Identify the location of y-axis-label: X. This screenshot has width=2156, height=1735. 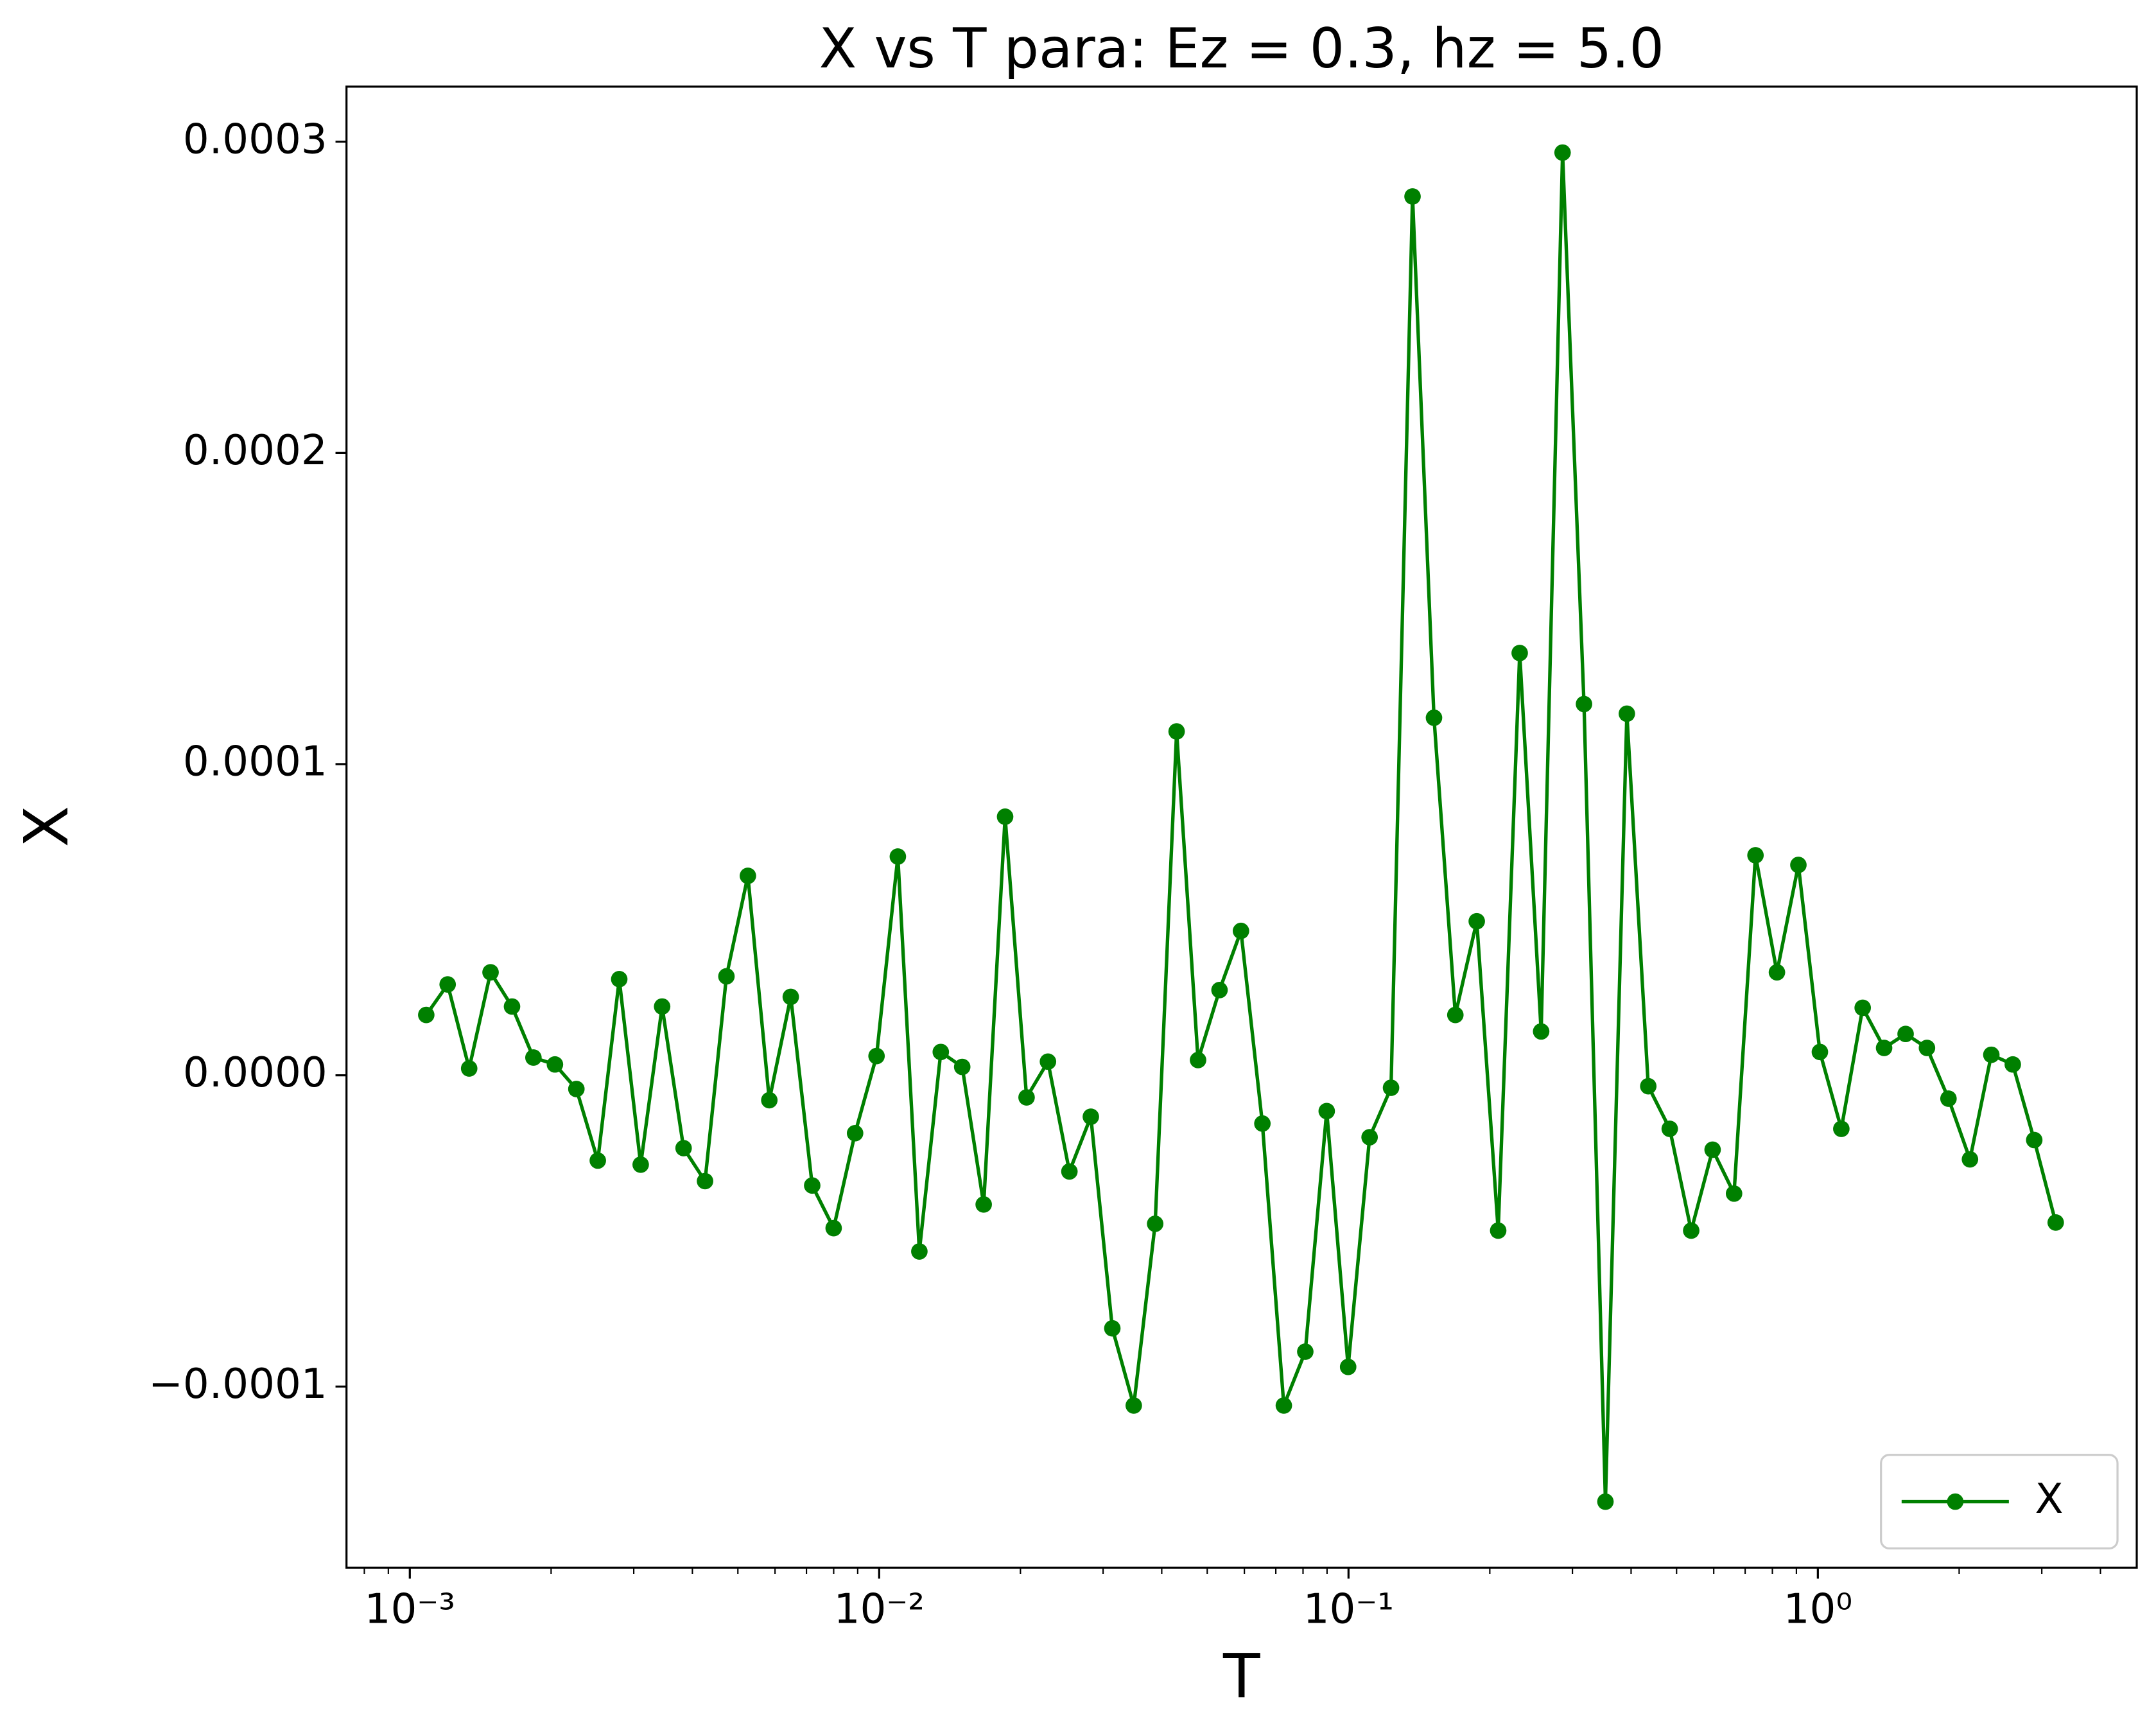
(47, 827).